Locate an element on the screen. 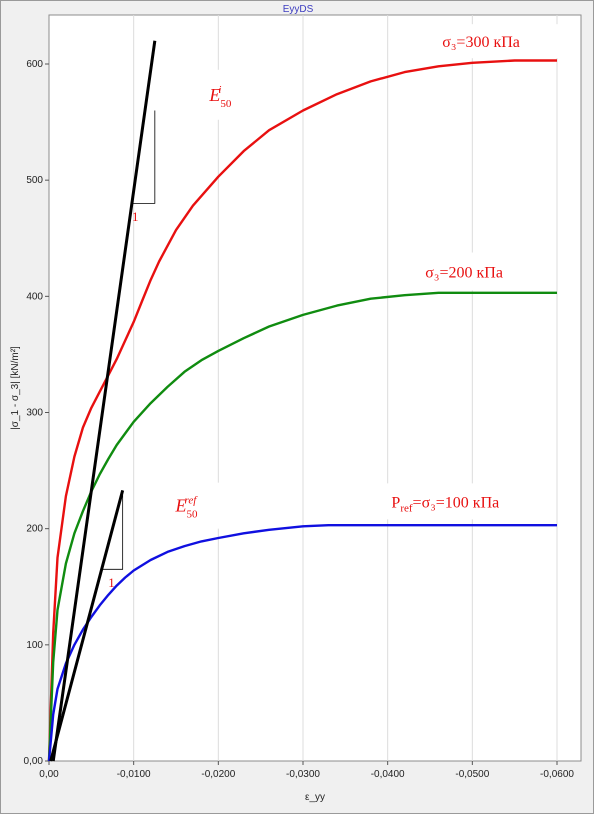  E50ref-tangent-slope-label: 1 is located at coordinates (111, 582).